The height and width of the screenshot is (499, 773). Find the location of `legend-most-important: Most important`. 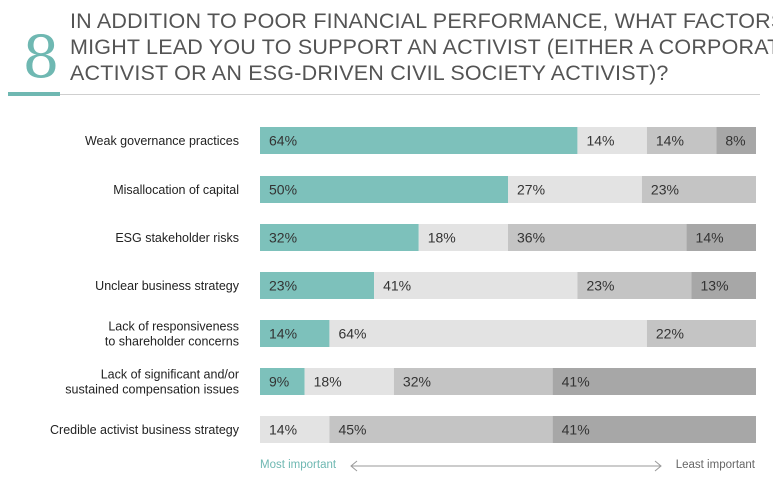

legend-most-important: Most important is located at coordinates (298, 465).